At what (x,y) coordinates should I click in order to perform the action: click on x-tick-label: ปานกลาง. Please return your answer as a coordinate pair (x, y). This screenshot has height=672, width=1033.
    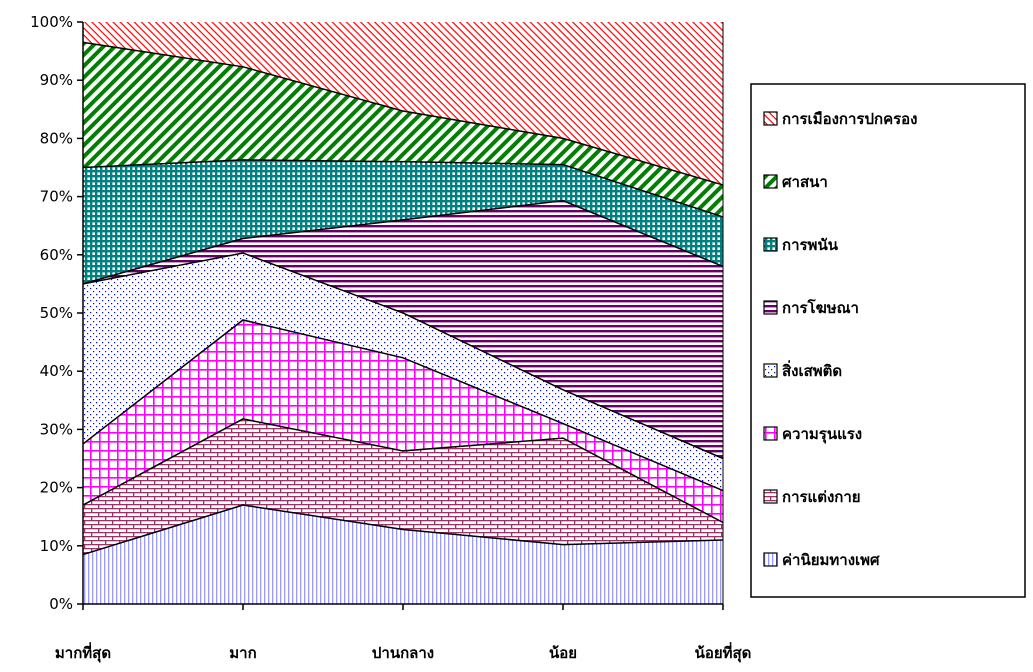
    Looking at the image, I should click on (403, 653).